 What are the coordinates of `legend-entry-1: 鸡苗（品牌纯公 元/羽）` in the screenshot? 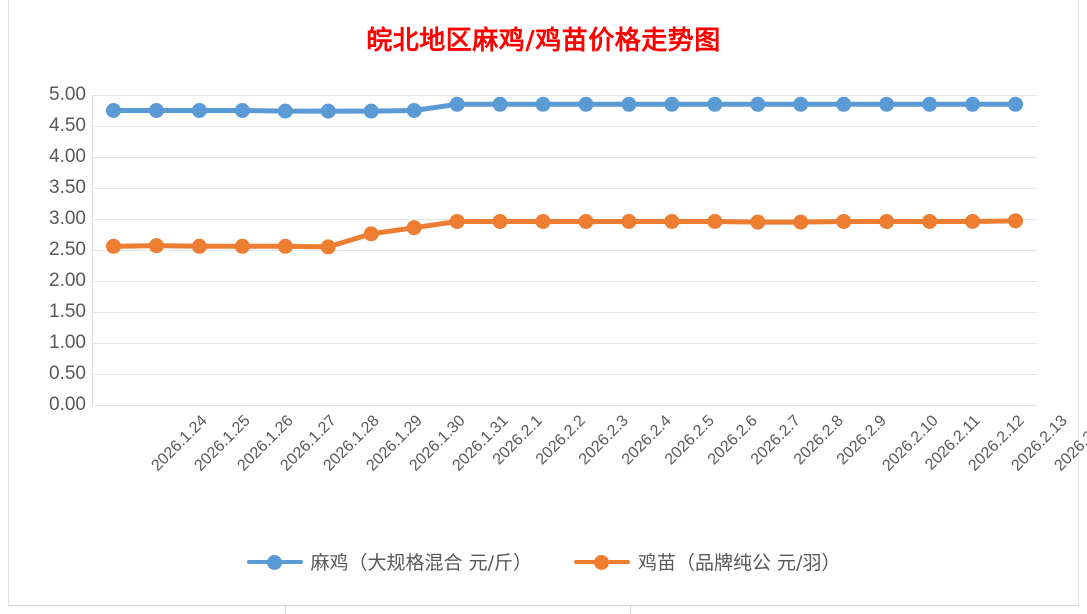 It's located at (707, 561).